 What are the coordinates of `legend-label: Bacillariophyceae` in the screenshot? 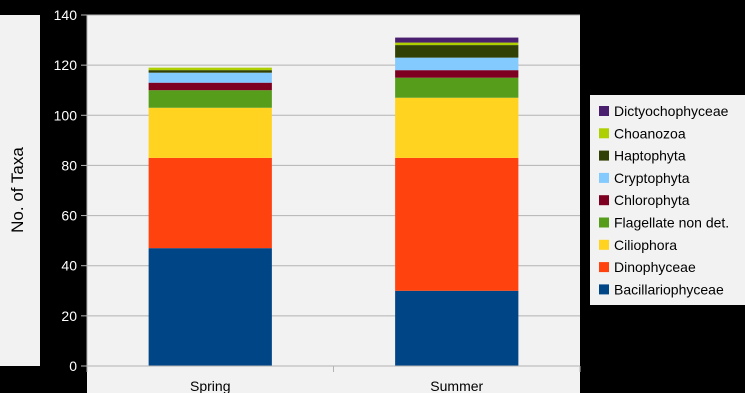 It's located at (669, 289).